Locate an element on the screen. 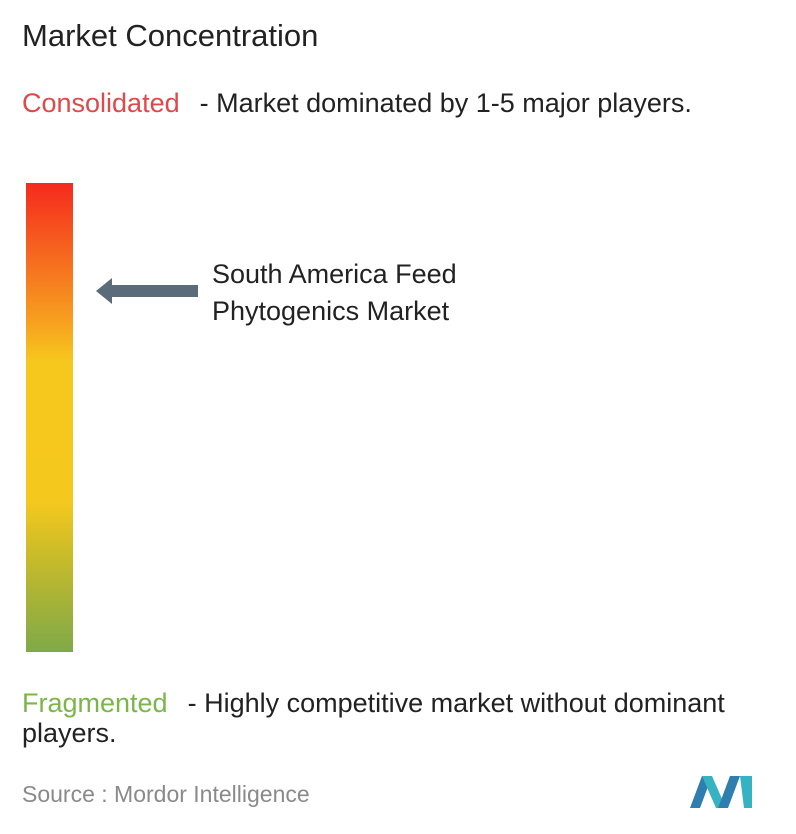  arrow-shape is located at coordinates (147, 291).